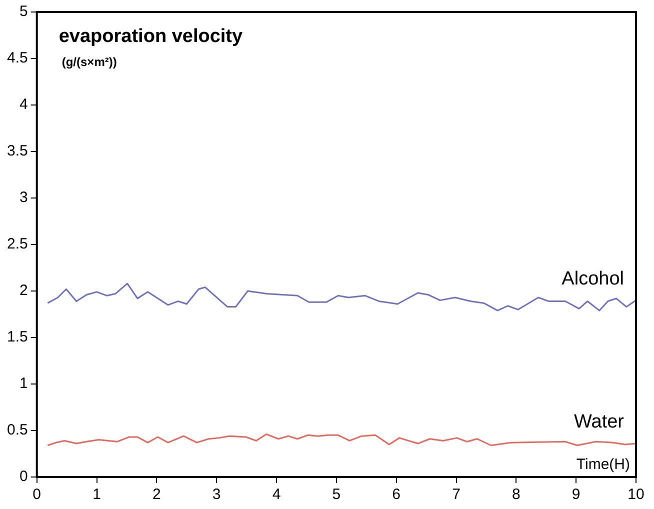 The image size is (654, 509). Describe the element at coordinates (17, 430) in the screenshot. I see `y-tick-label: 0.5` at that location.